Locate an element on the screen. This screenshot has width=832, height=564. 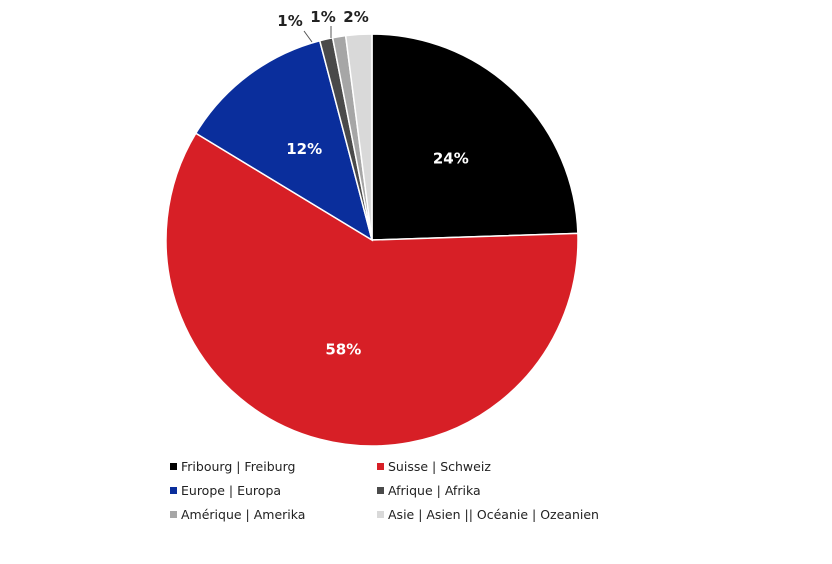
legend-label-asie-asien-oceanie-ozeanien: Asie | Asien || Océanie | Ozeanien is located at coordinates (493, 514).